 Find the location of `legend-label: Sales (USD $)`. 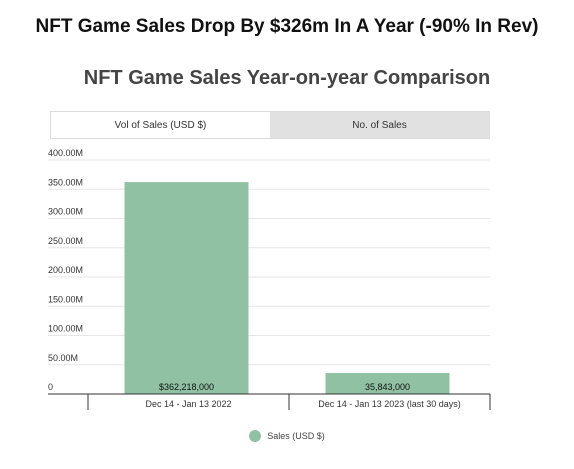

legend-label: Sales (USD $) is located at coordinates (296, 436).